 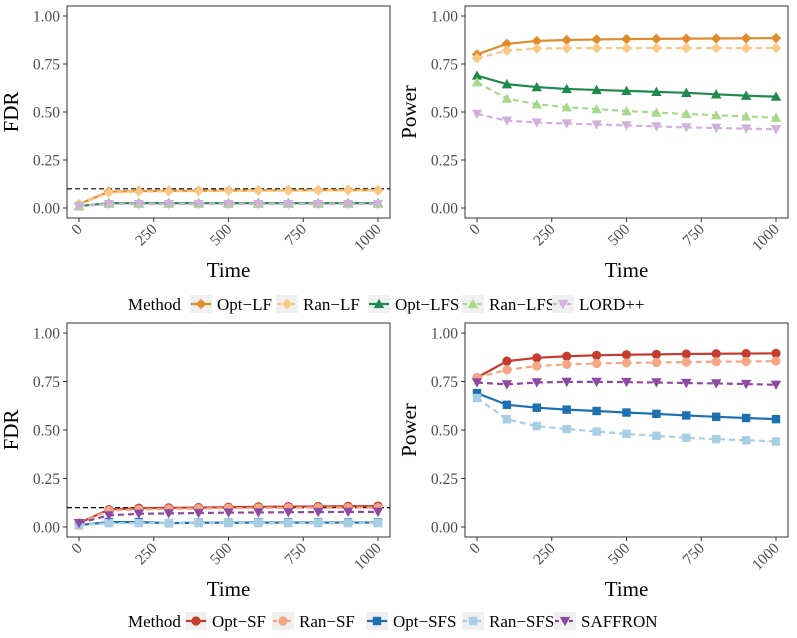 I want to click on legend-label: Opt−SF, so click(x=239, y=621).